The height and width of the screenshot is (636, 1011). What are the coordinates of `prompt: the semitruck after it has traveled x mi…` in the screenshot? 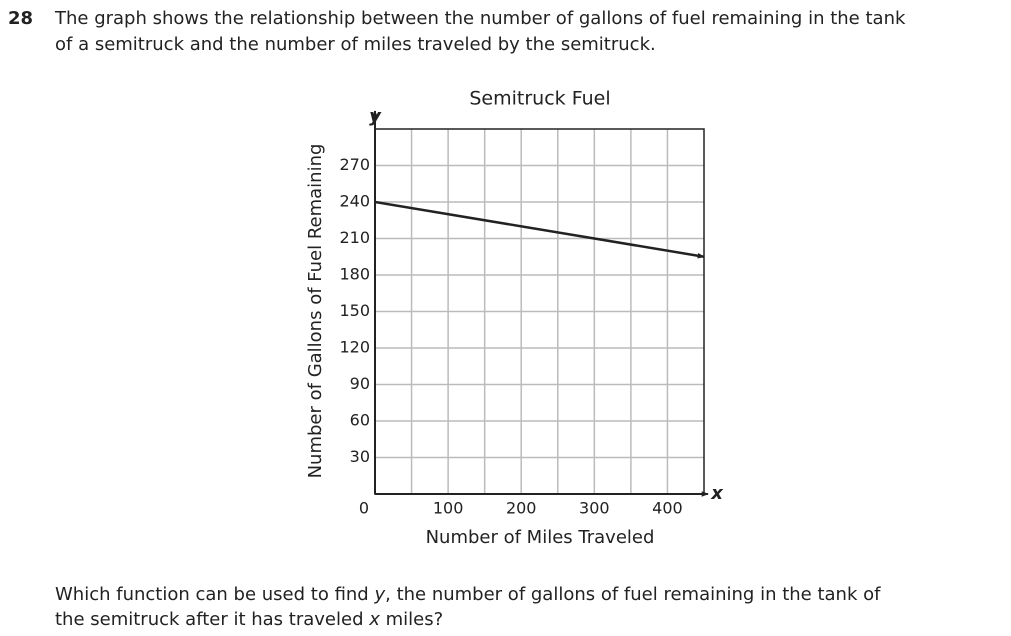 It's located at (249, 619).